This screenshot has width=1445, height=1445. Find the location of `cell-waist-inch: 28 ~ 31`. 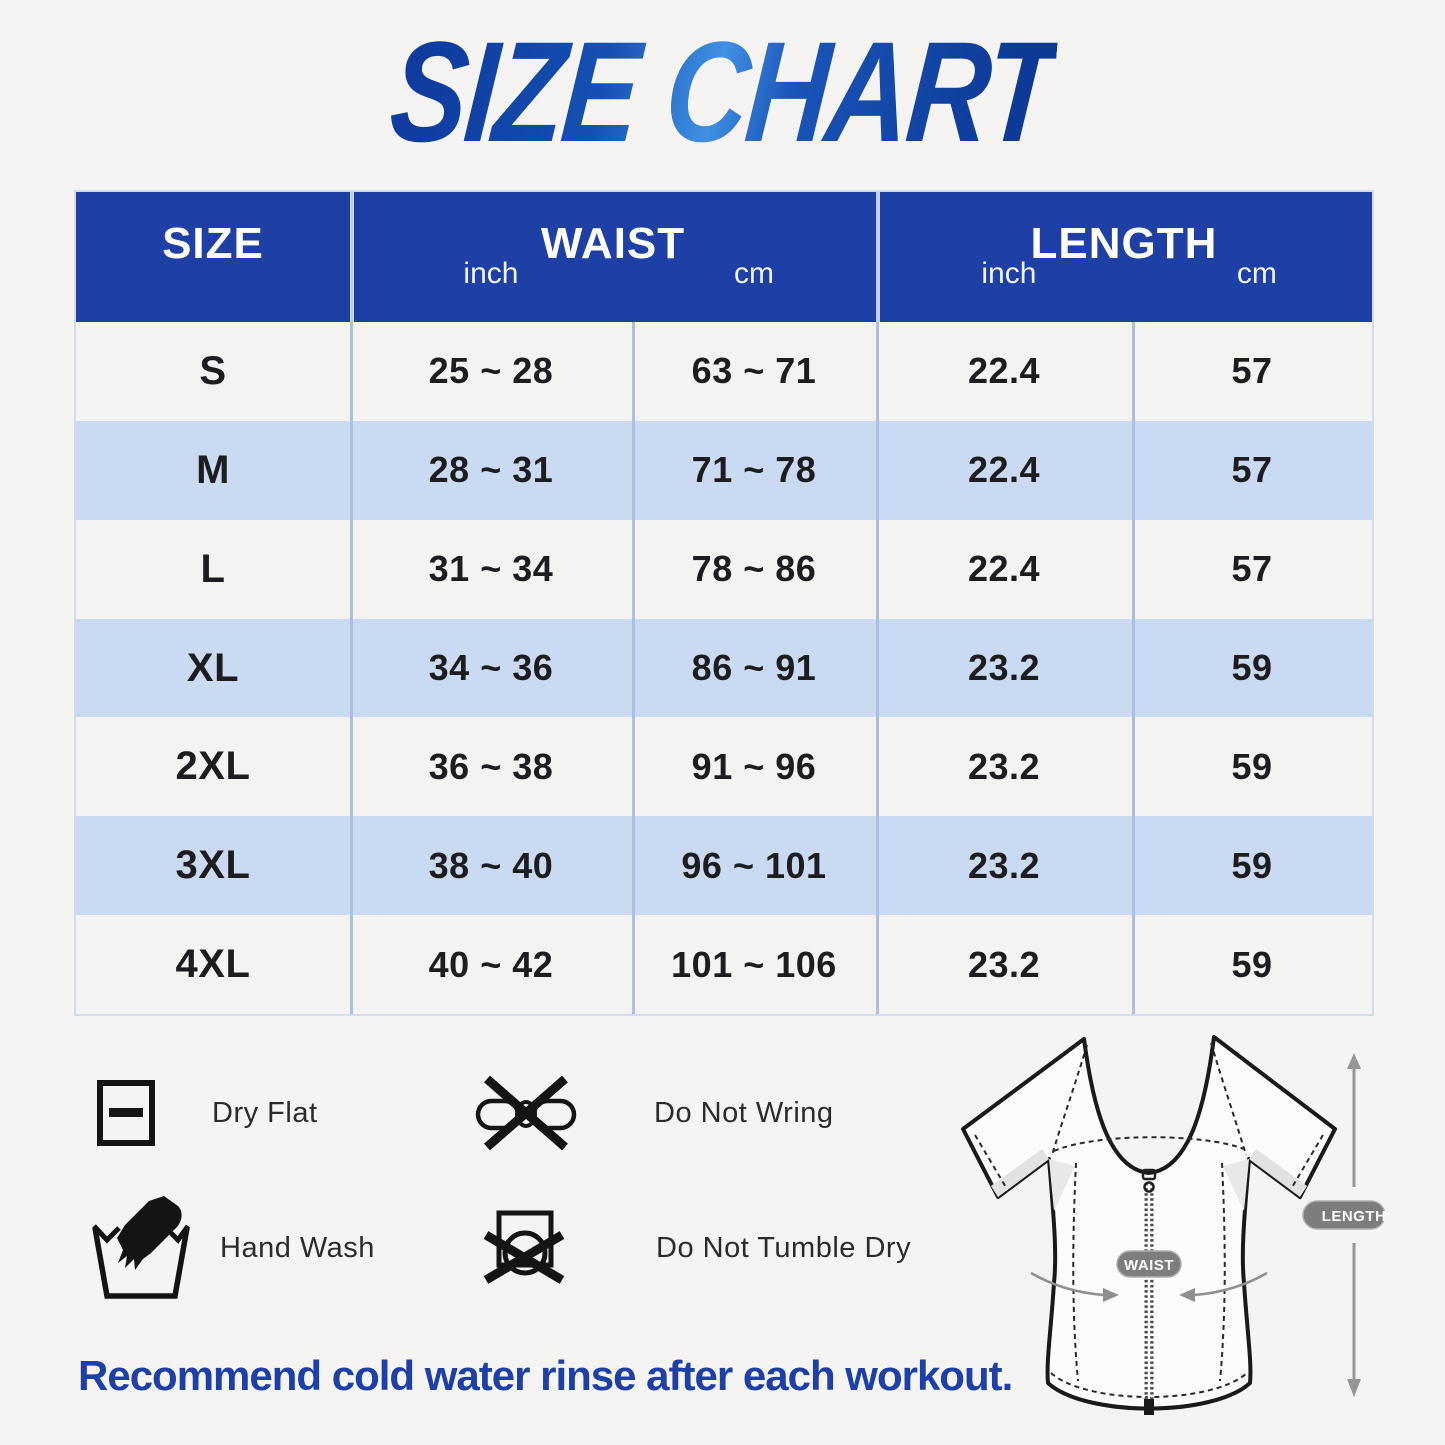

cell-waist-inch: 28 ~ 31 is located at coordinates (491, 470).